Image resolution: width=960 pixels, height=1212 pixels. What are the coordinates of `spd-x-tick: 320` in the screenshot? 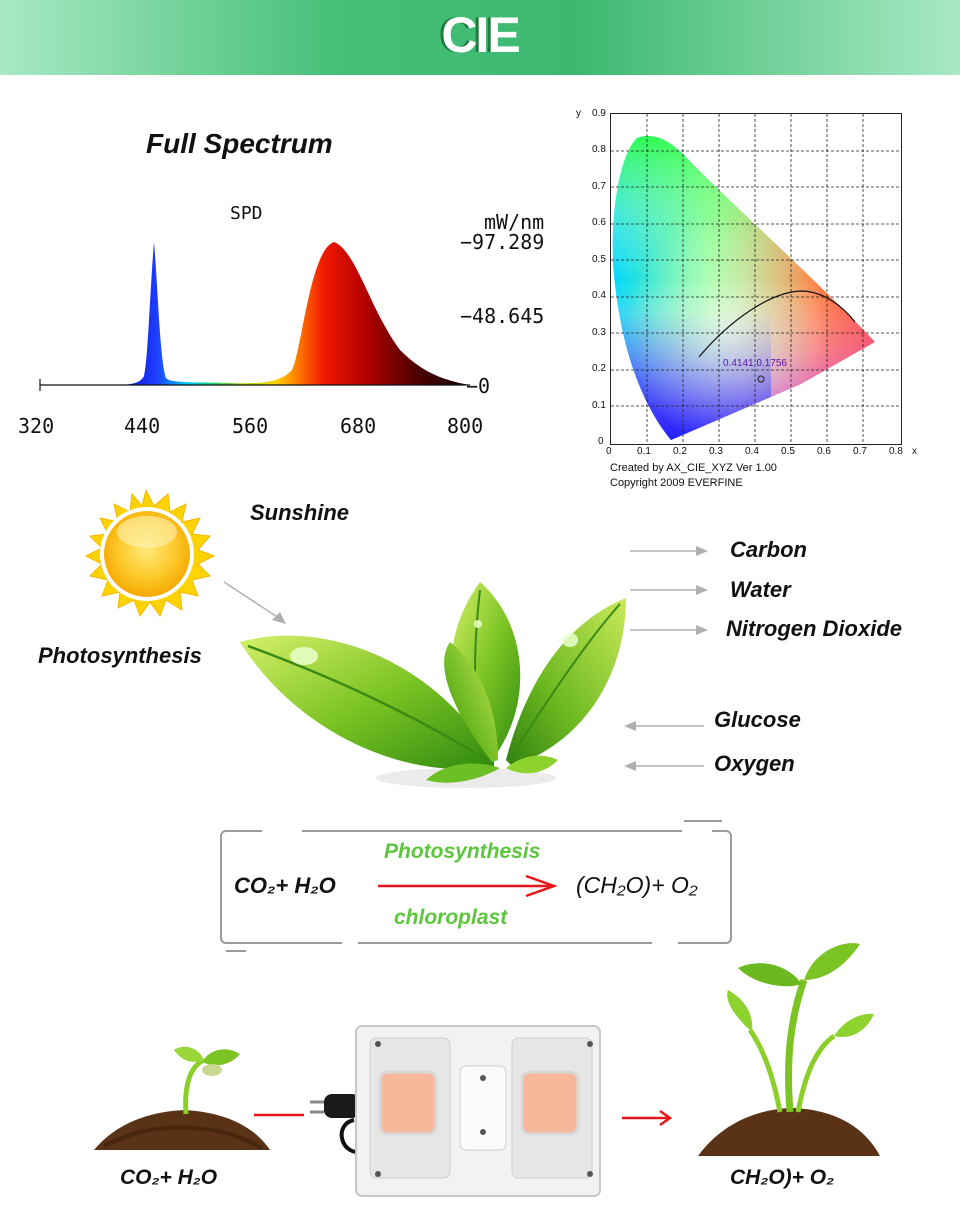 It's located at (36, 426).